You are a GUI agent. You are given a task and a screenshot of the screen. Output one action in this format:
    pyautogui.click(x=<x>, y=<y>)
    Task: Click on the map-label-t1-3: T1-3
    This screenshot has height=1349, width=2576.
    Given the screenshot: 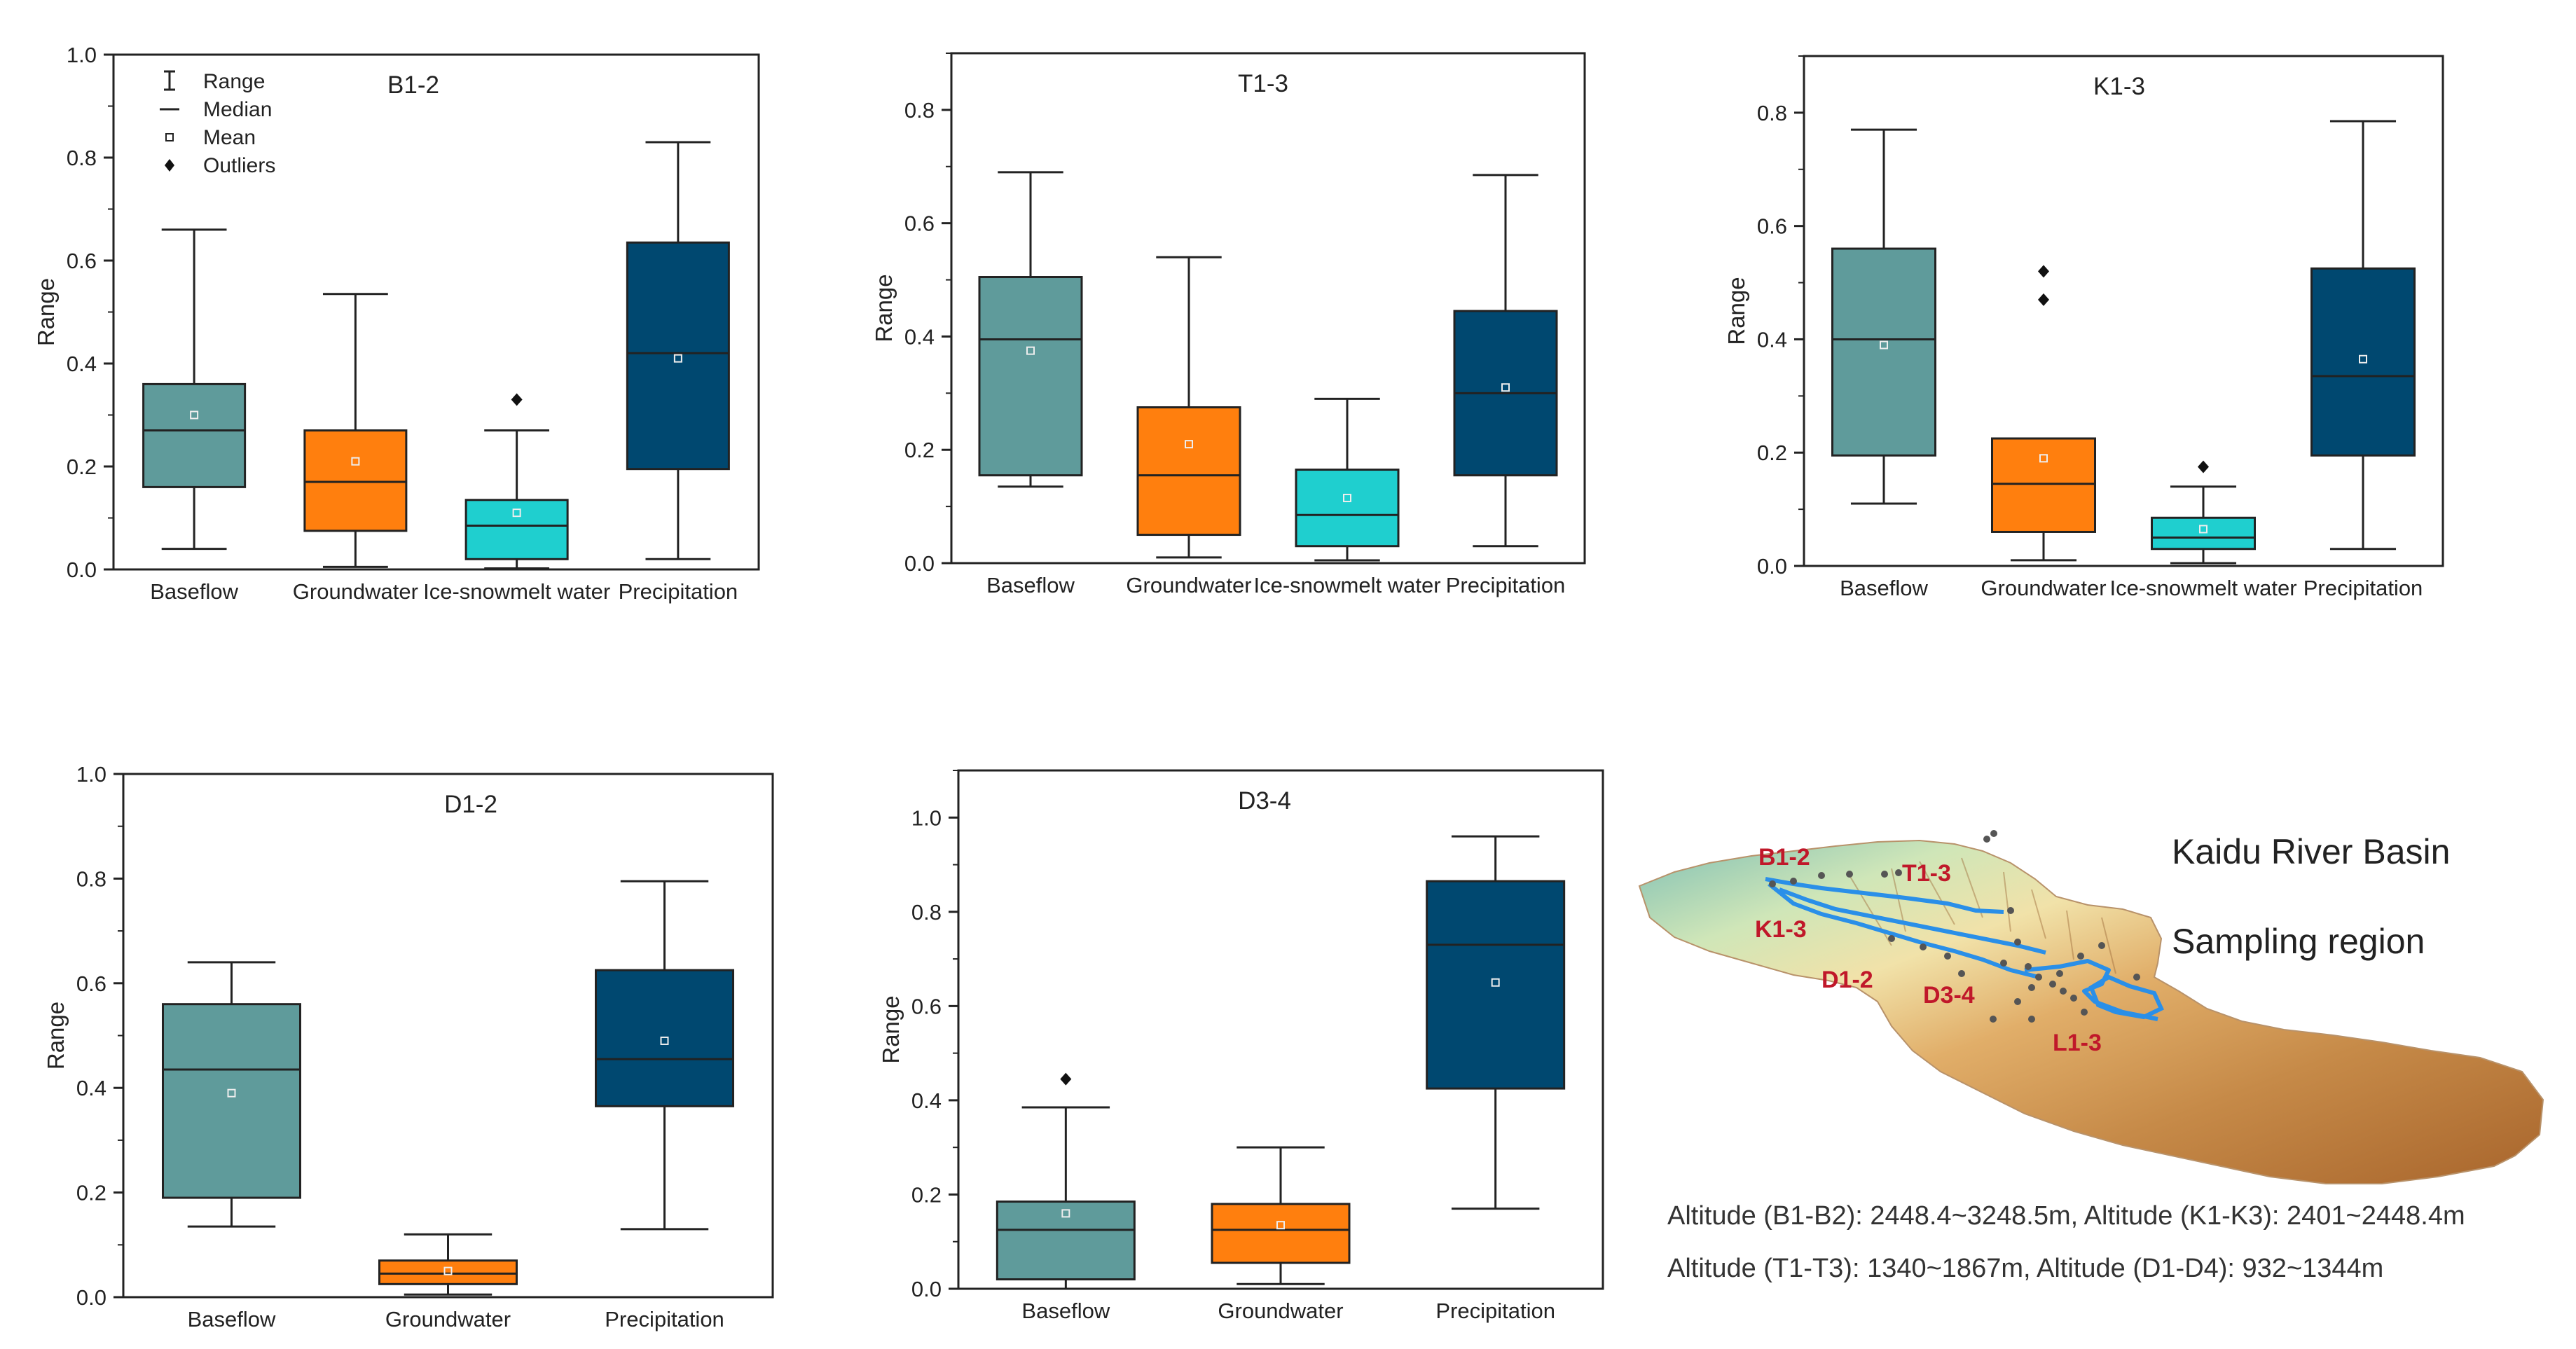 What is the action you would take?
    pyautogui.click(x=1926, y=873)
    